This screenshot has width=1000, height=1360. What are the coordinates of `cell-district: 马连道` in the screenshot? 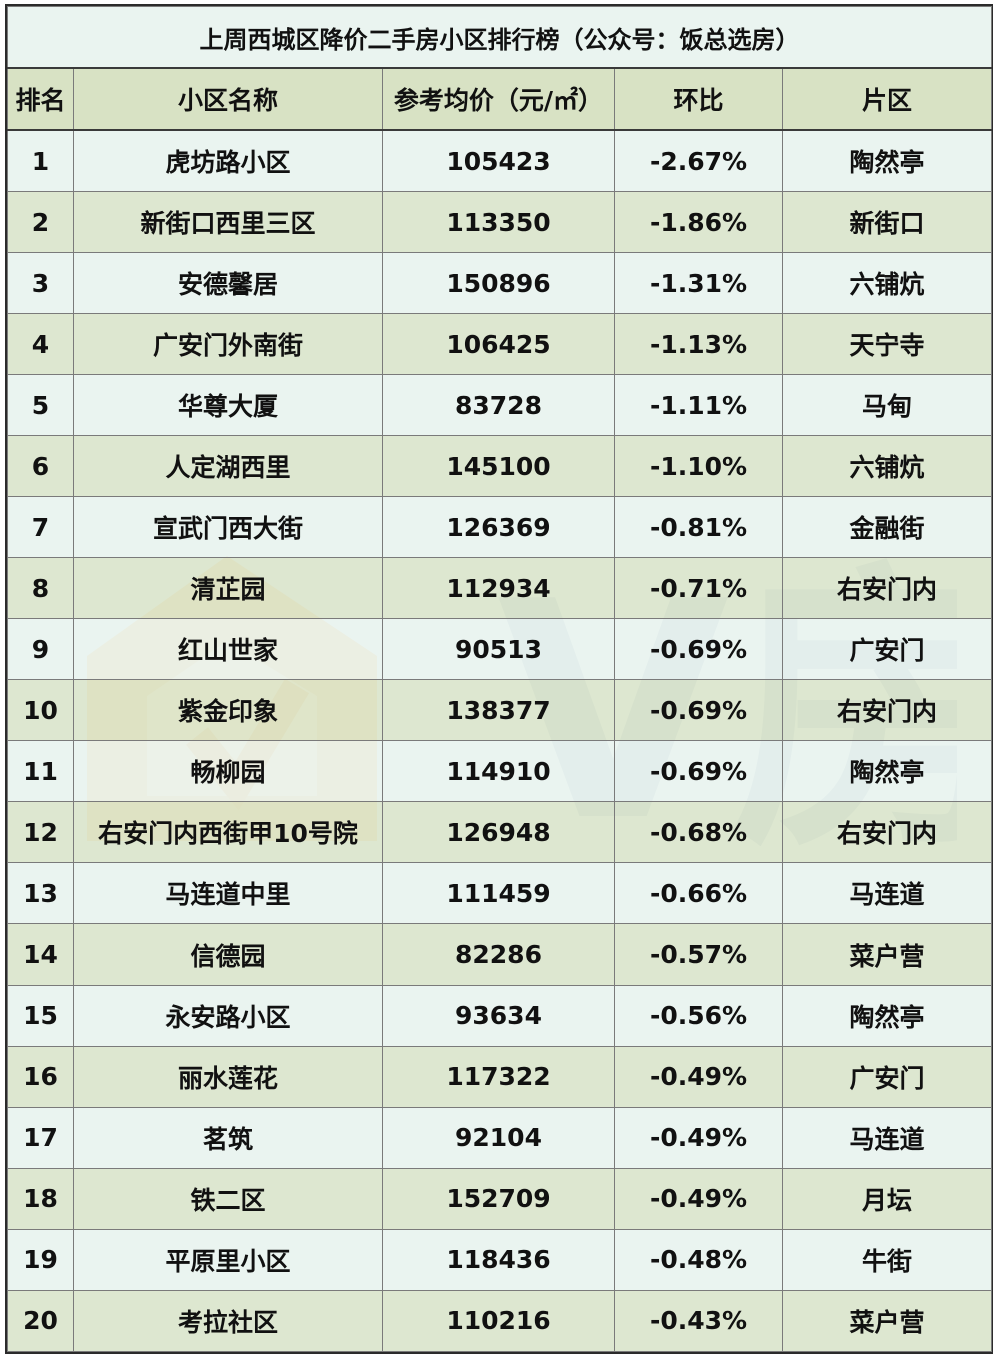 It's located at (887, 893).